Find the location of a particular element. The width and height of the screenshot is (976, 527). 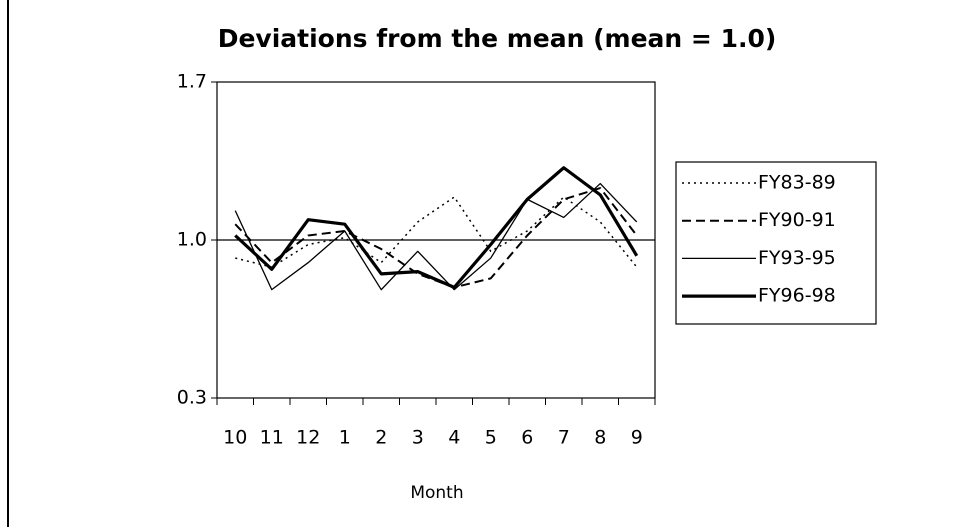

x-tick-label: 8 is located at coordinates (600, 438).